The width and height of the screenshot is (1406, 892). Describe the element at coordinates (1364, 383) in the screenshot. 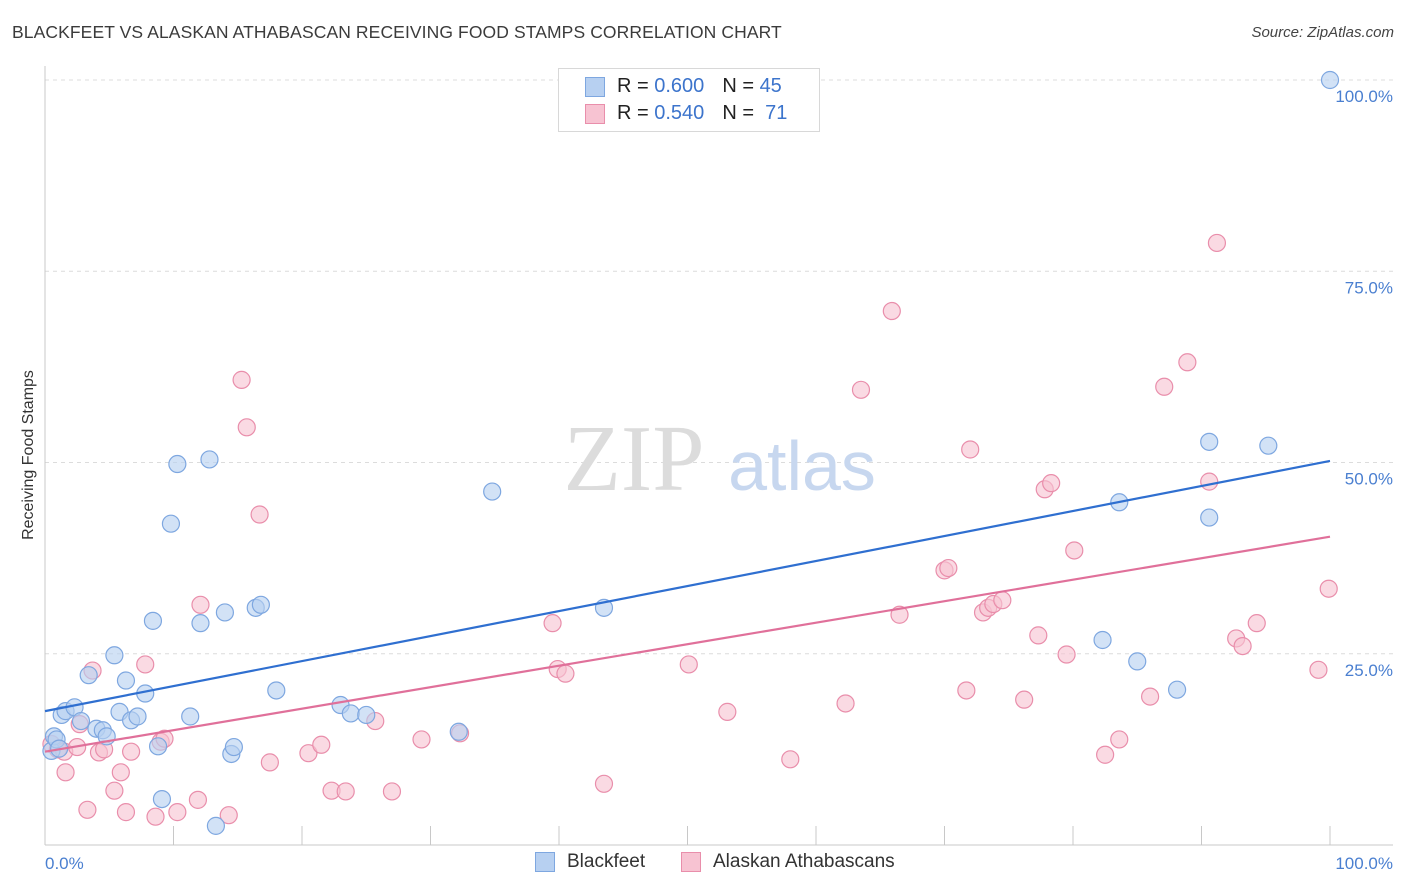

I see `y-tick-labels: 25.0% 50.0% 75.0% 100.0%` at that location.